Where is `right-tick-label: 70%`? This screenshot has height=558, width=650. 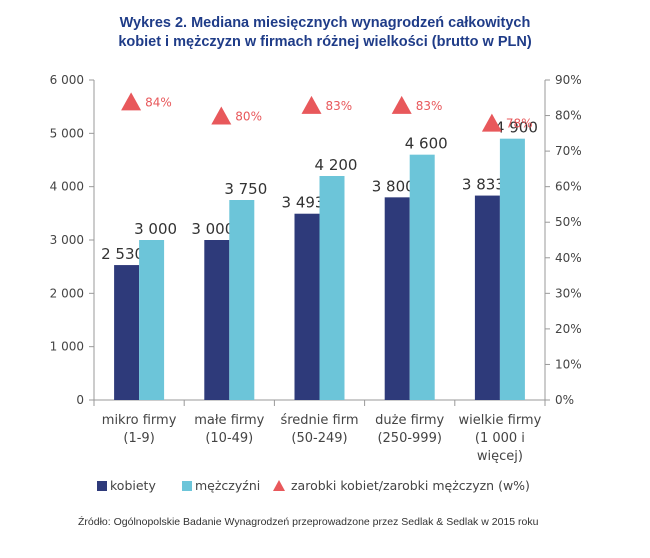
right-tick-label: 70% is located at coordinates (568, 151).